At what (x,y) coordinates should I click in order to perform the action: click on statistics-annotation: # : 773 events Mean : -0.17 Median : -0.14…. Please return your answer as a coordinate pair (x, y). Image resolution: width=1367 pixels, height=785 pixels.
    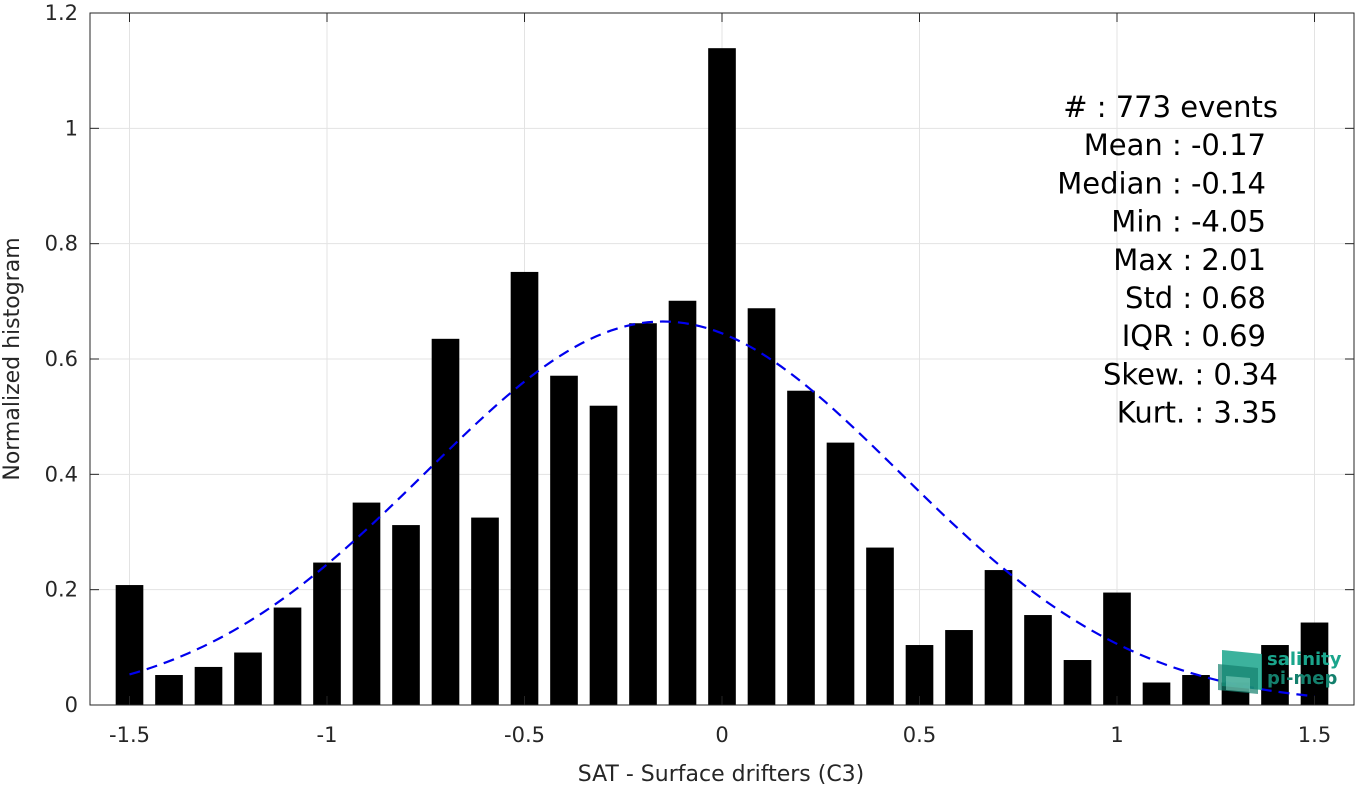
    Looking at the image, I should click on (1167, 260).